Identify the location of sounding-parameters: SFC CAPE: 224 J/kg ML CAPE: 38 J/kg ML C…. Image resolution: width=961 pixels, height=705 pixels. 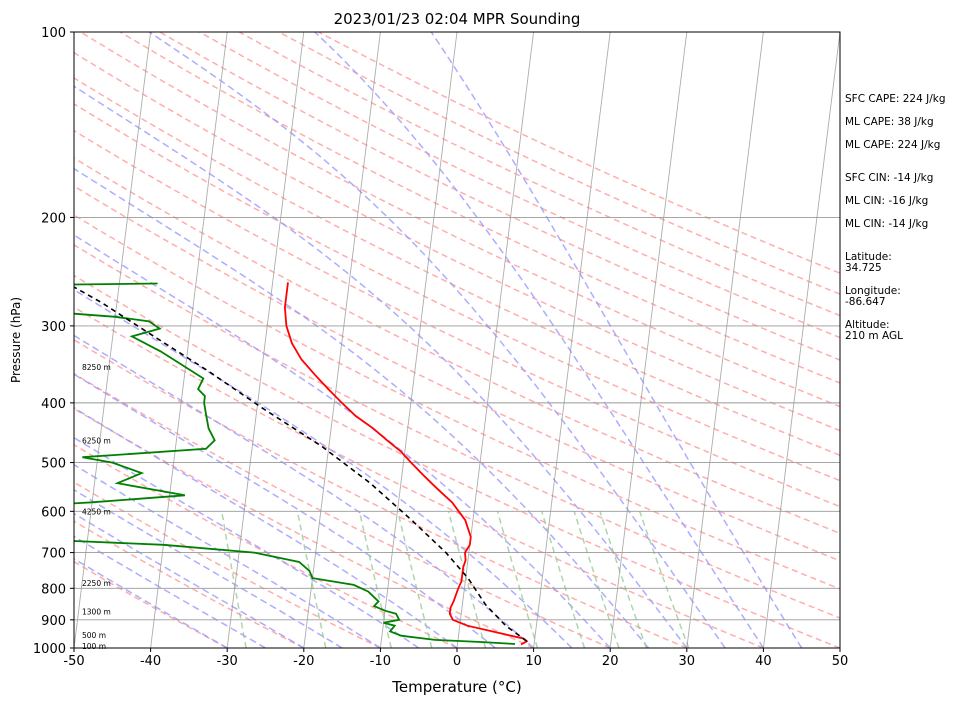
(903, 224).